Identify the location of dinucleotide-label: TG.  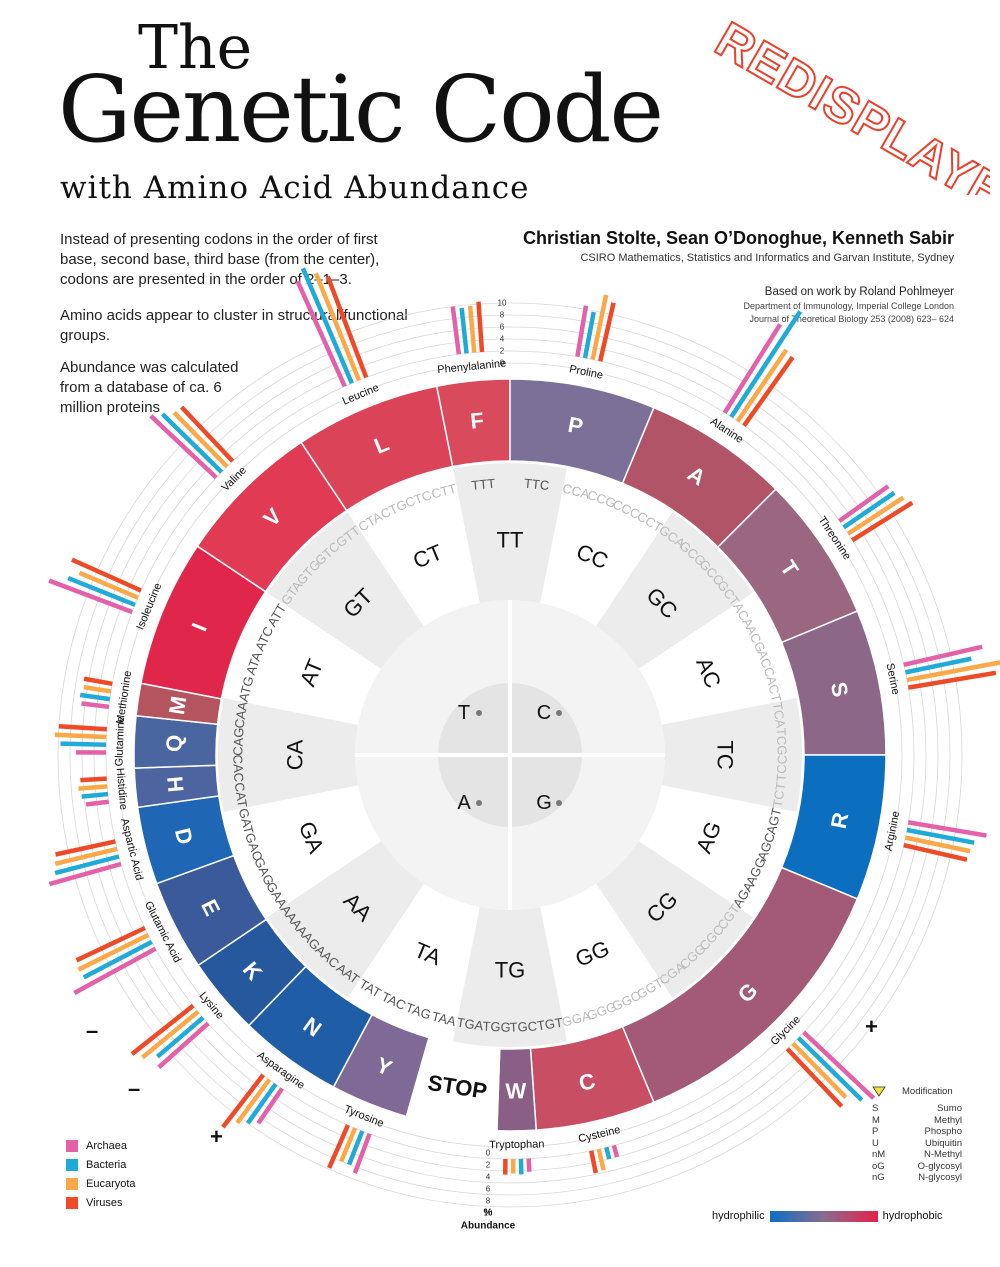
(510, 970).